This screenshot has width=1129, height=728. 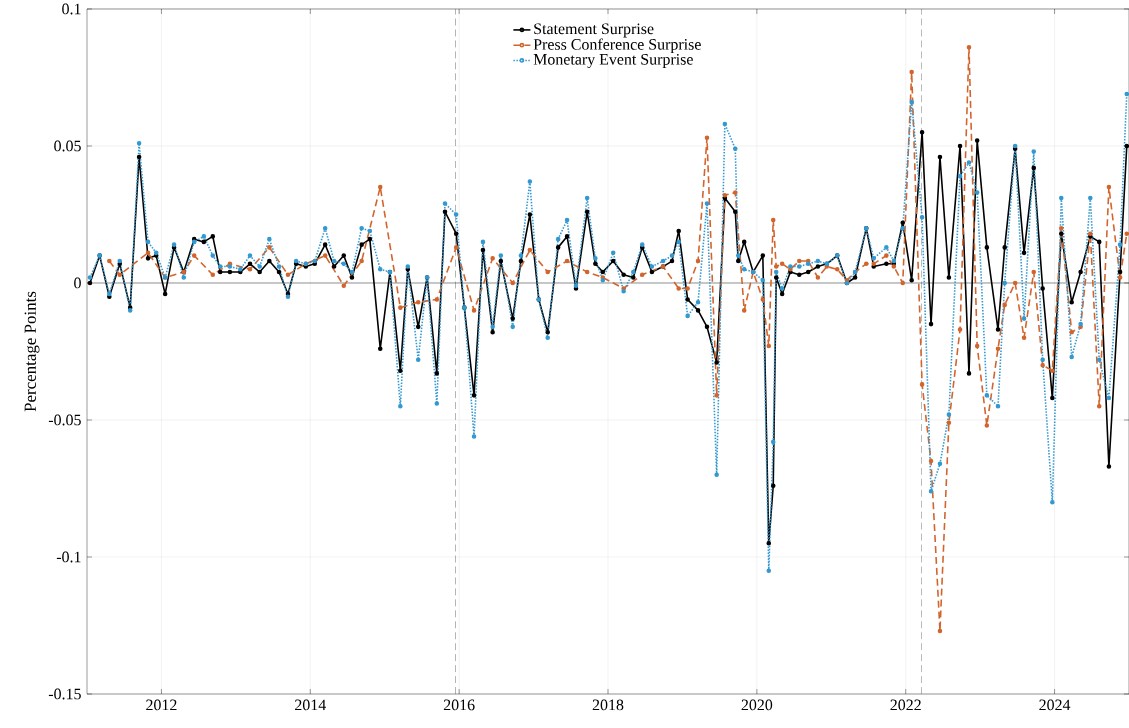 What do you see at coordinates (613, 61) in the screenshot?
I see `legend-label: Monetary Event Surprise` at bounding box center [613, 61].